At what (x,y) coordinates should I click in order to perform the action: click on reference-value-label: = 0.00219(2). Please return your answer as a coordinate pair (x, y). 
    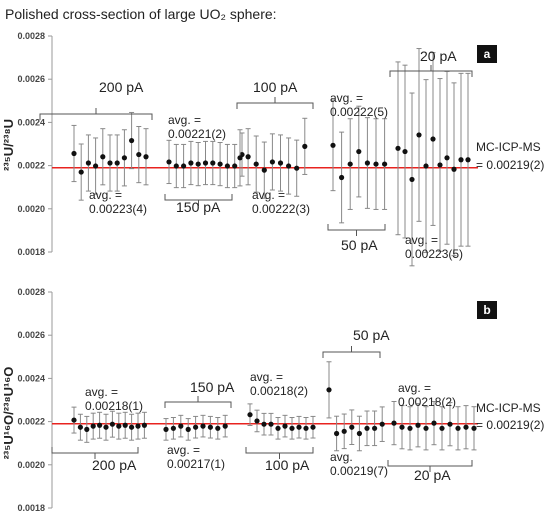
    Looking at the image, I should click on (510, 165).